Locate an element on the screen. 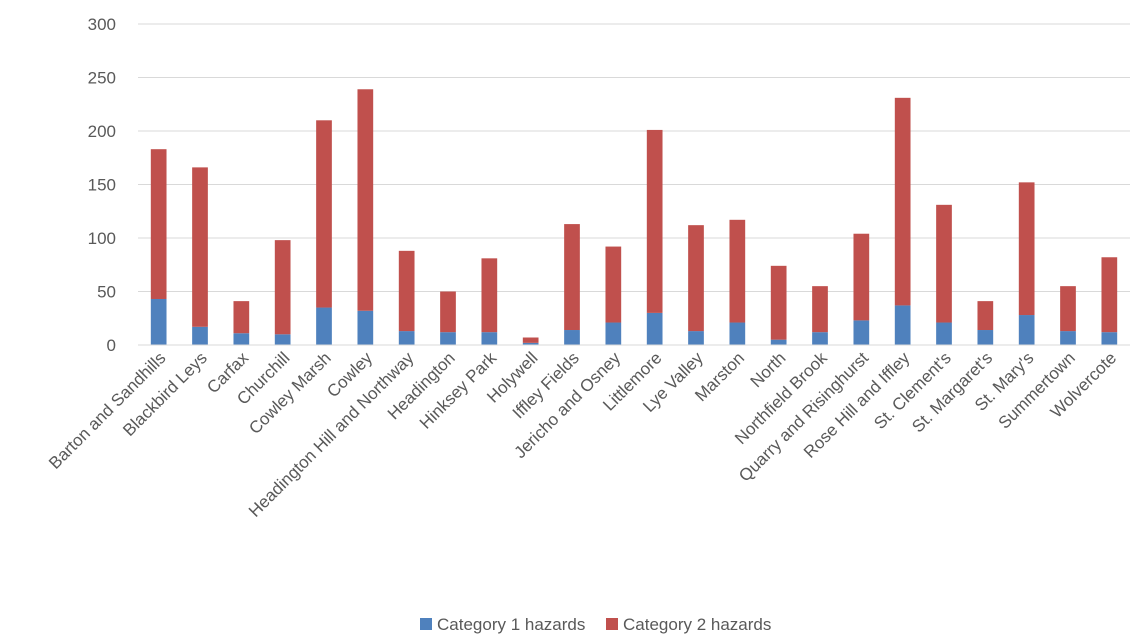 This screenshot has height=641, width=1132. y-tick-label: 150 is located at coordinates (102, 185).